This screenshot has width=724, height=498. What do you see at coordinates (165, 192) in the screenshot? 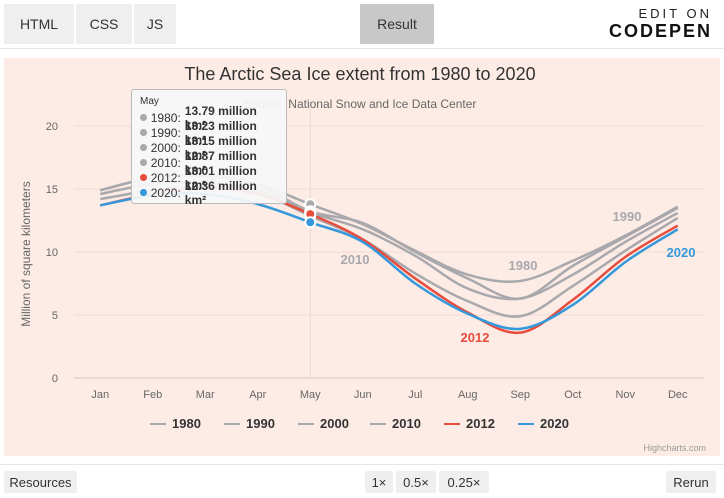
I see `tooltip-label: 2020:` at bounding box center [165, 192].